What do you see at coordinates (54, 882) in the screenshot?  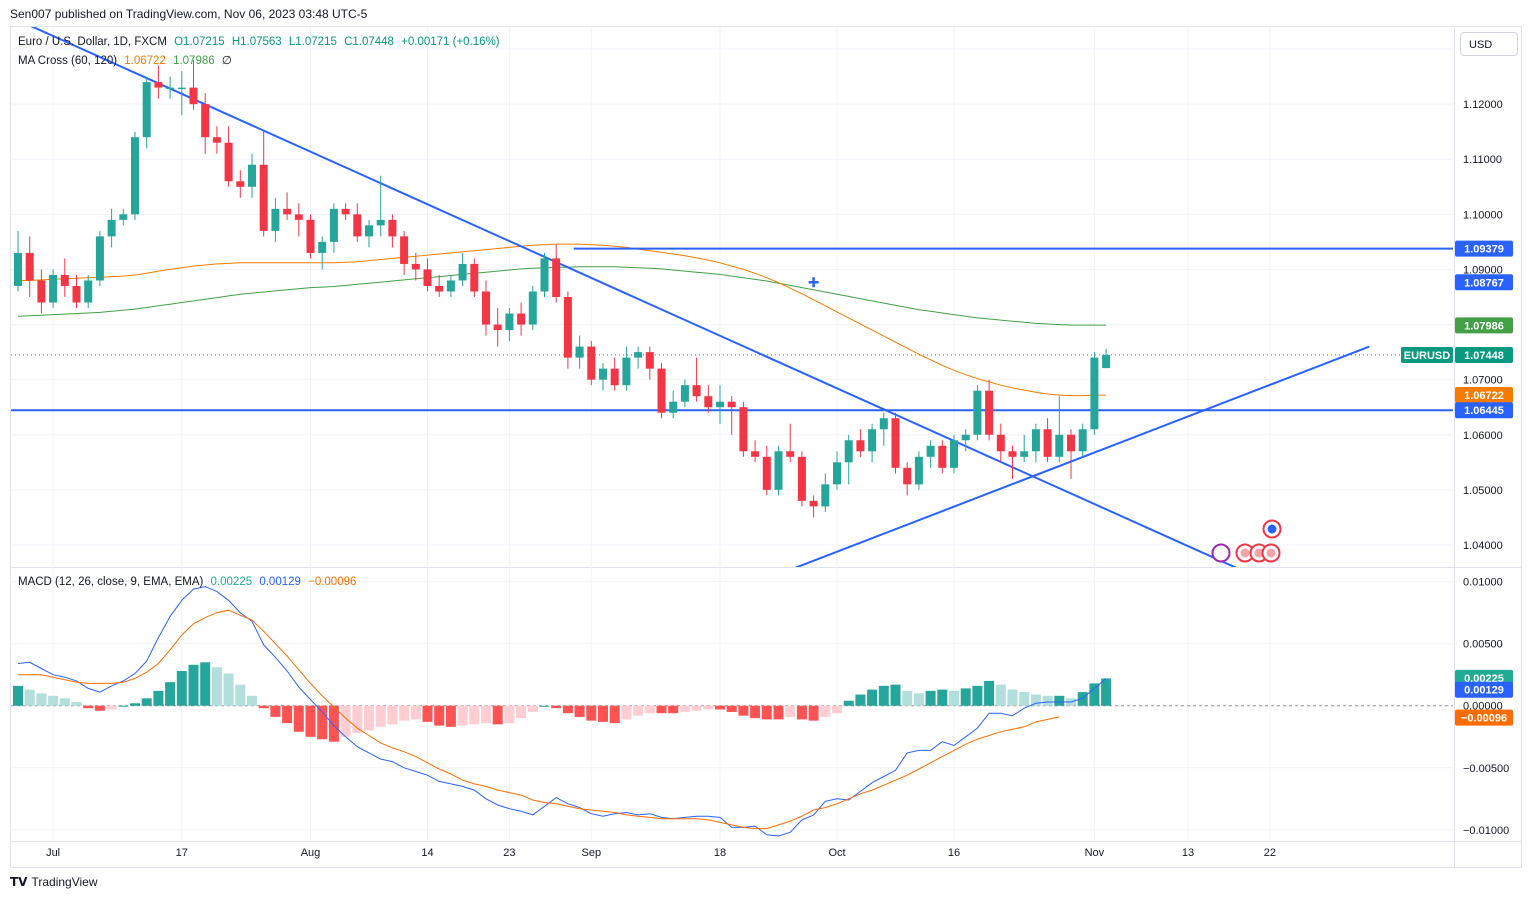 I see `footer-brand: 𝗧𝗩 TradingView` at bounding box center [54, 882].